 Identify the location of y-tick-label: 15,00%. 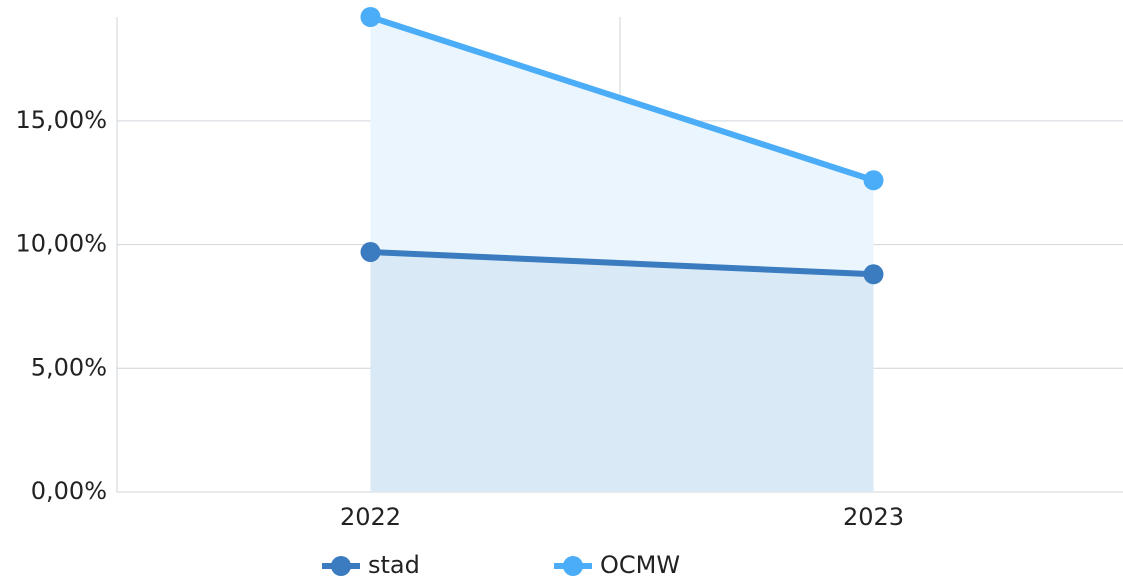
(61, 120).